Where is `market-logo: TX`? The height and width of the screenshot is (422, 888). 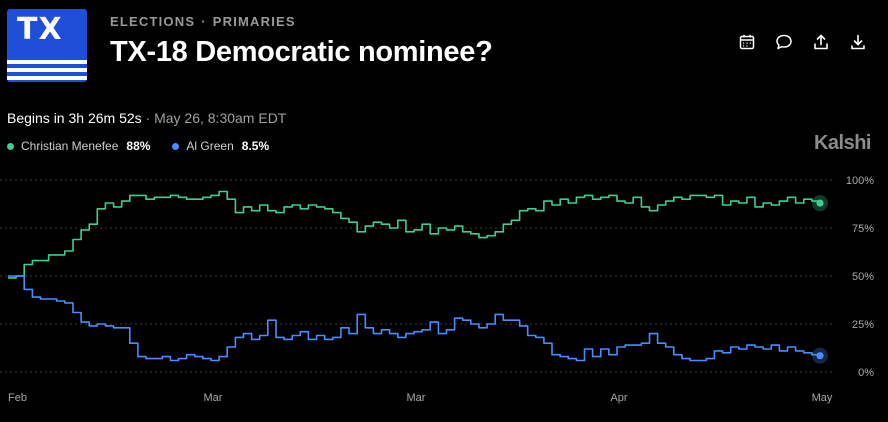
market-logo: TX is located at coordinates (47, 45).